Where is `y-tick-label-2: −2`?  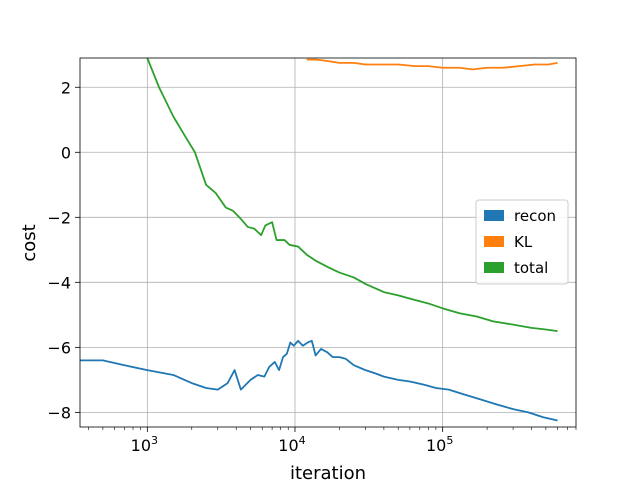
y-tick-label-2: −2 is located at coordinates (59, 217).